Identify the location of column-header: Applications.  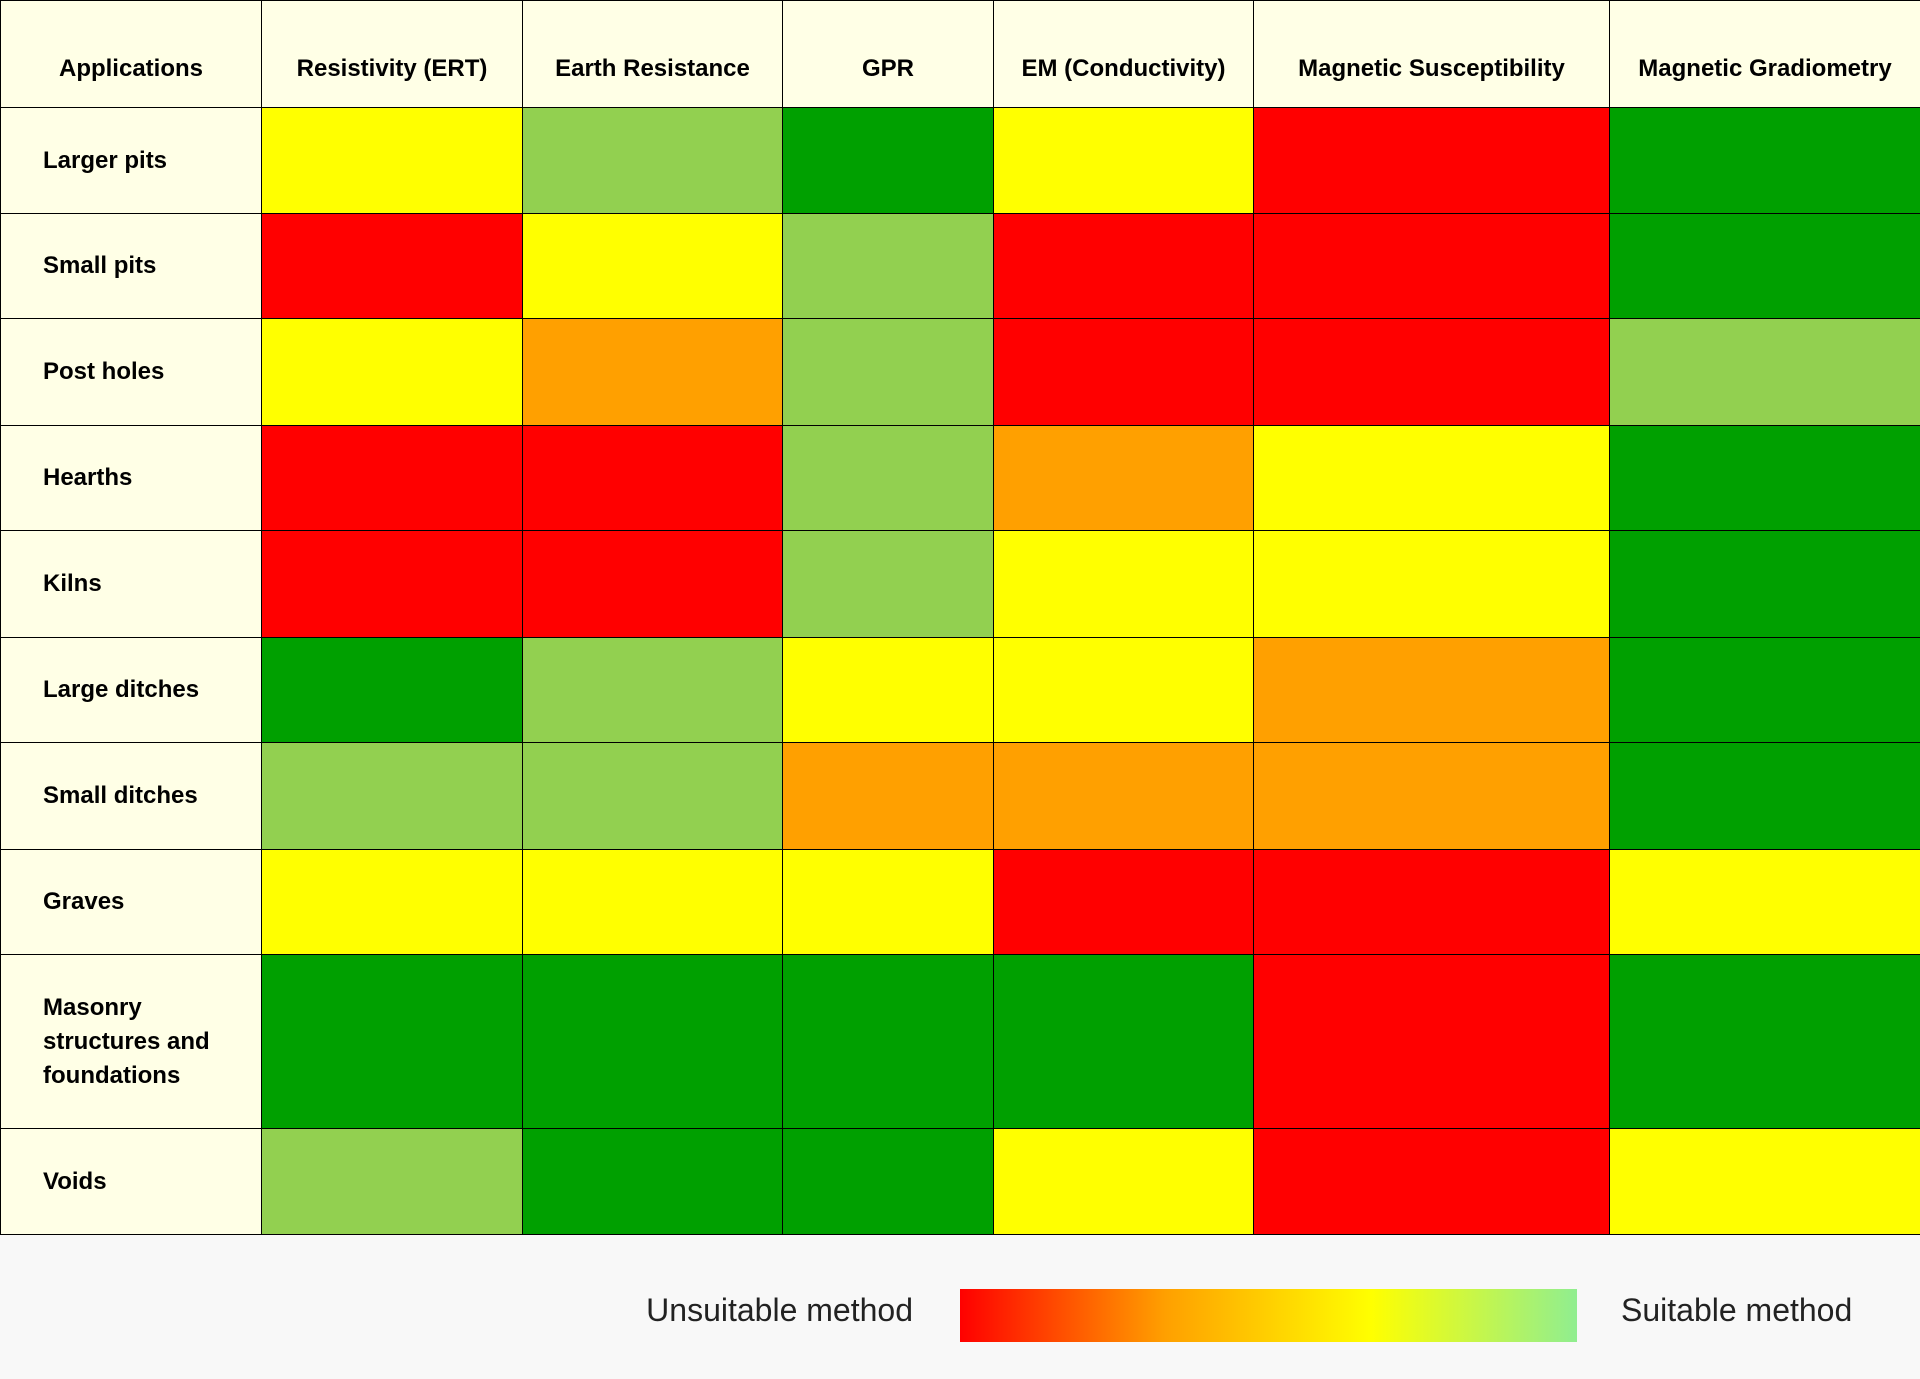
(131, 54).